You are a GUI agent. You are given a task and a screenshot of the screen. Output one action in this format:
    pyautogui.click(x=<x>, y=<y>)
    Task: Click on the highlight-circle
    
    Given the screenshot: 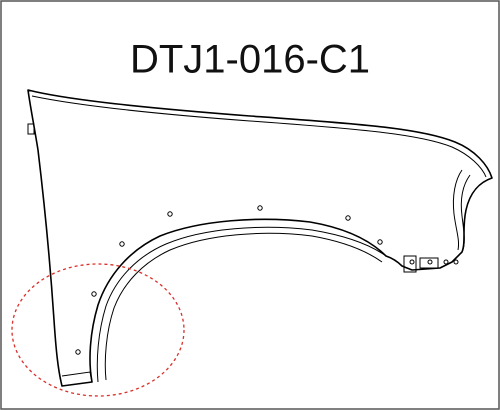 What is the action you would take?
    pyautogui.click(x=98, y=330)
    